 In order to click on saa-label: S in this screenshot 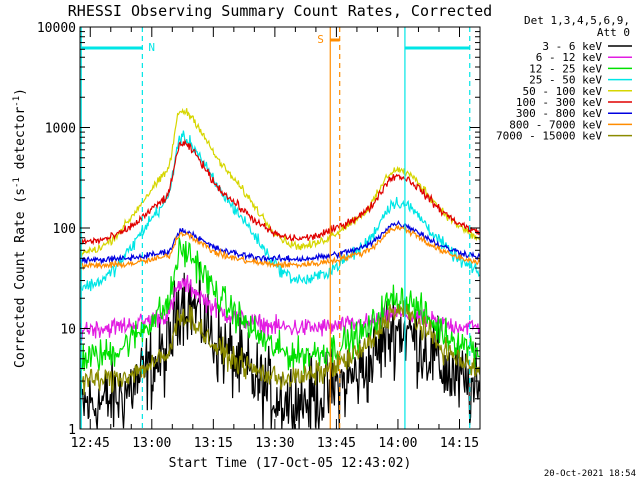, I will do `click(320, 39)`.